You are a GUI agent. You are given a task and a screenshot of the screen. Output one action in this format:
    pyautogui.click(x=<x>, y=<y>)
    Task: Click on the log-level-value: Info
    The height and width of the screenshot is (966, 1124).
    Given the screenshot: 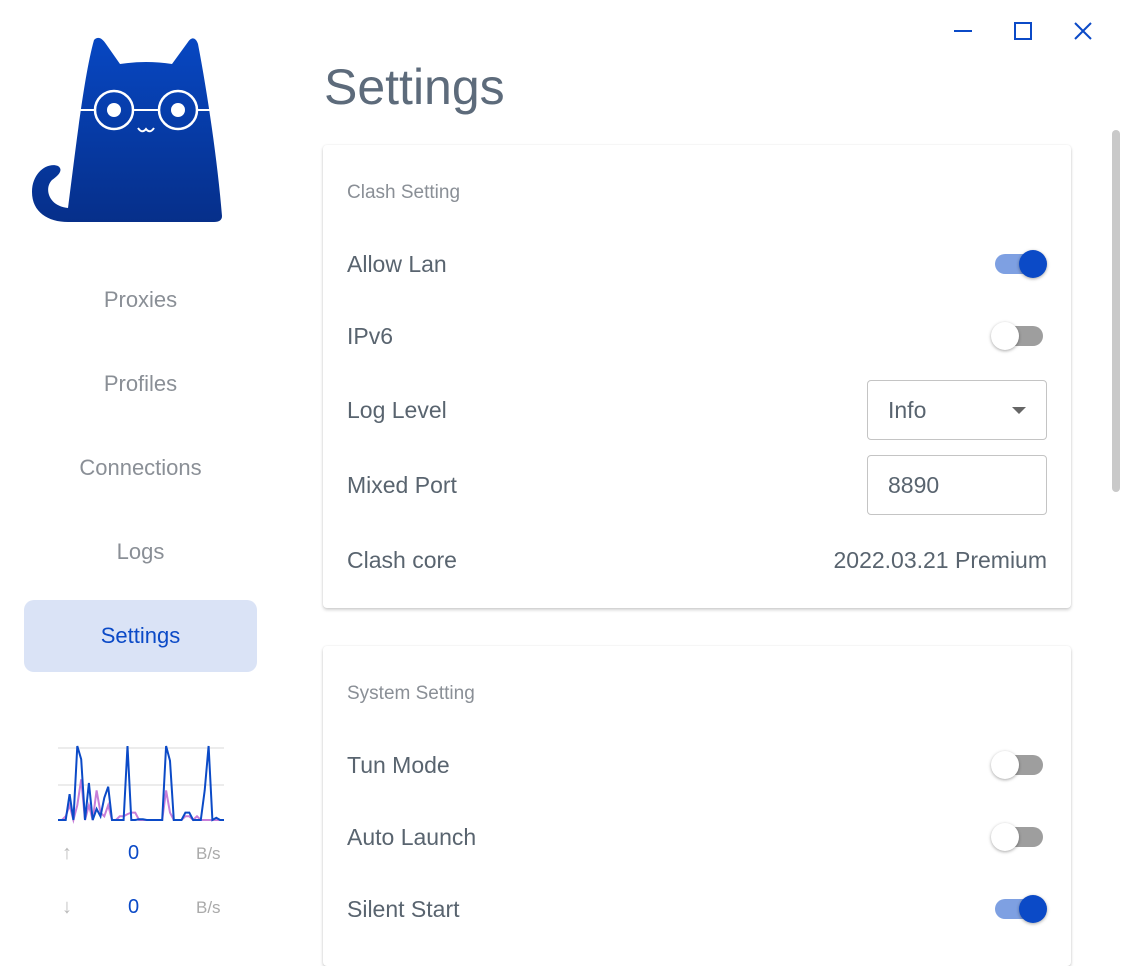 What is the action you would take?
    pyautogui.click(x=907, y=409)
    